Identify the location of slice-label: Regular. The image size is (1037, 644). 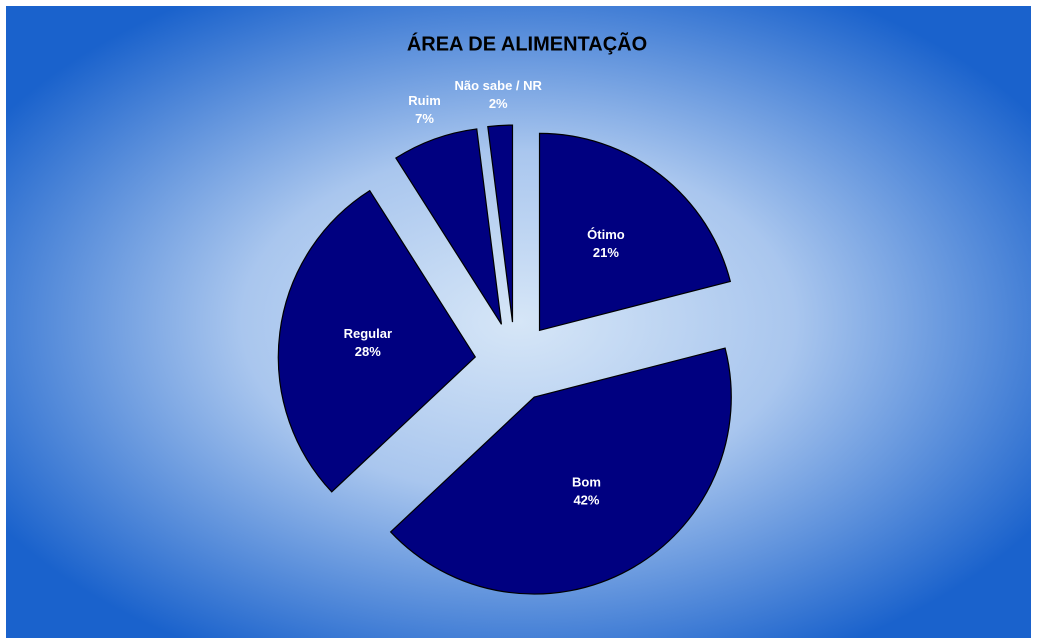
(368, 333).